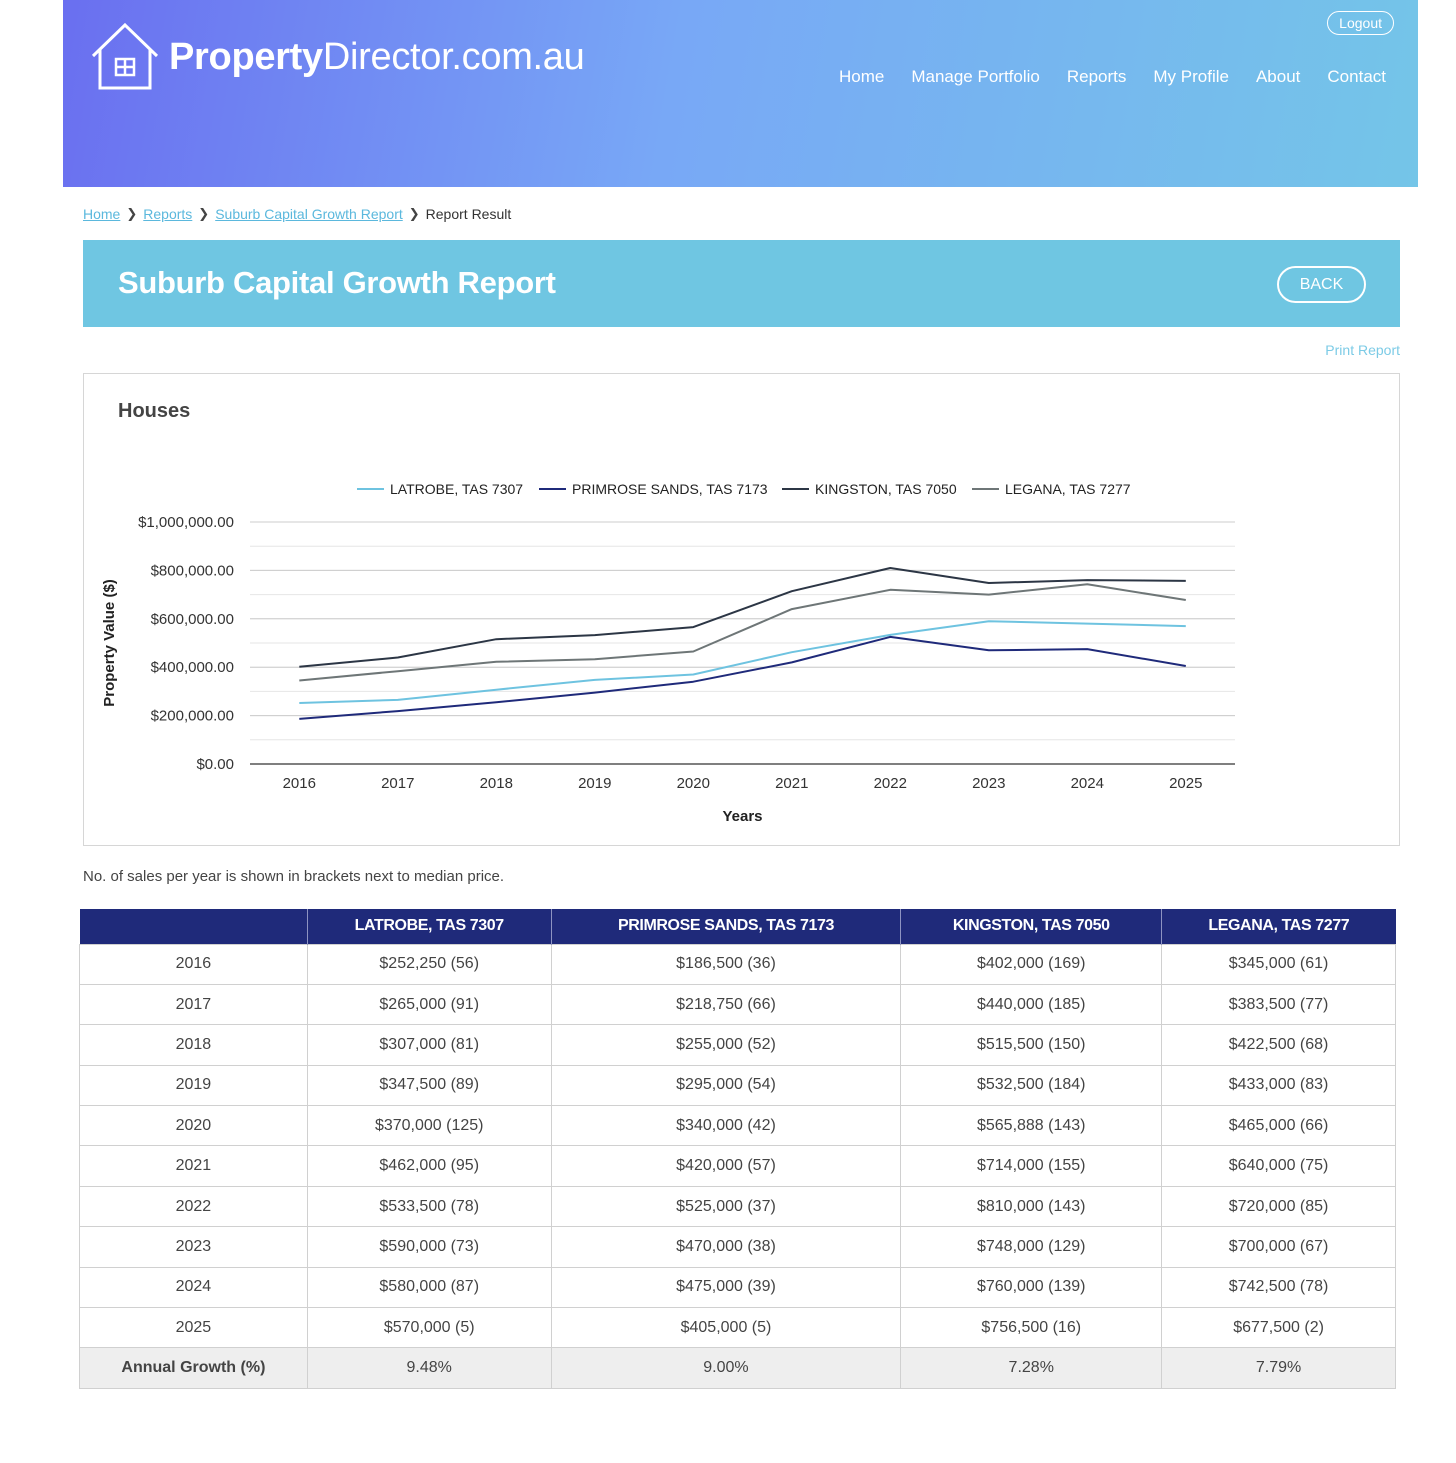 This screenshot has height=1463, width=1456. What do you see at coordinates (670, 489) in the screenshot?
I see `legend-label: PRIMROSE SANDS, TAS 7173` at bounding box center [670, 489].